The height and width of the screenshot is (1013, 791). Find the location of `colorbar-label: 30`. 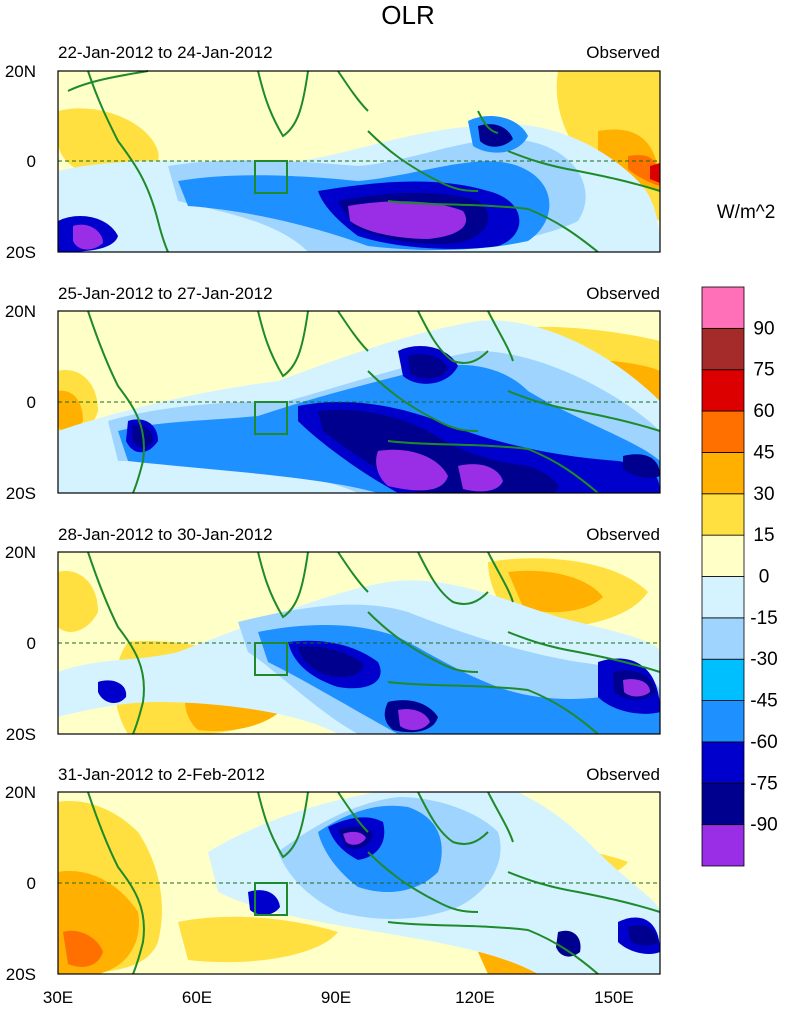

colorbar-label: 30 is located at coordinates (763, 494).